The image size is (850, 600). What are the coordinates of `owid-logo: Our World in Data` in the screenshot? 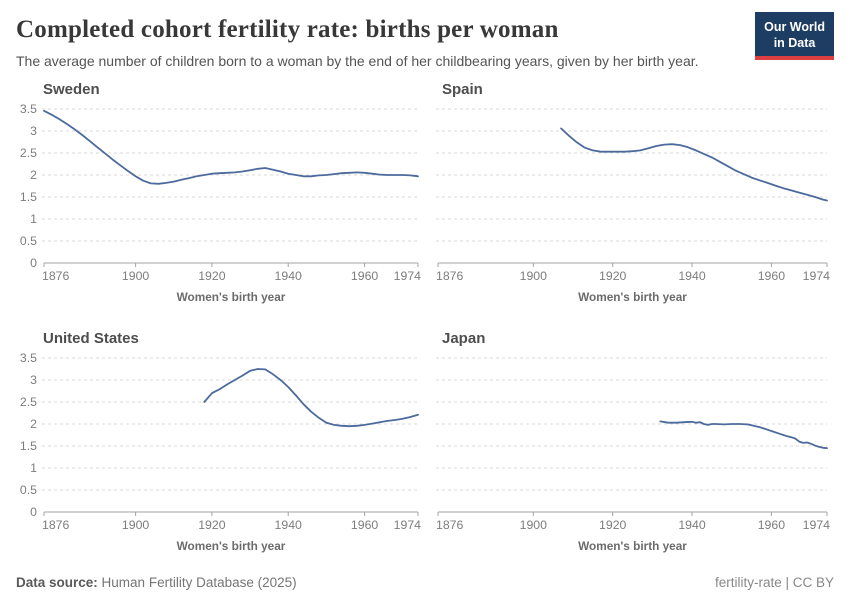 It's located at (794, 36).